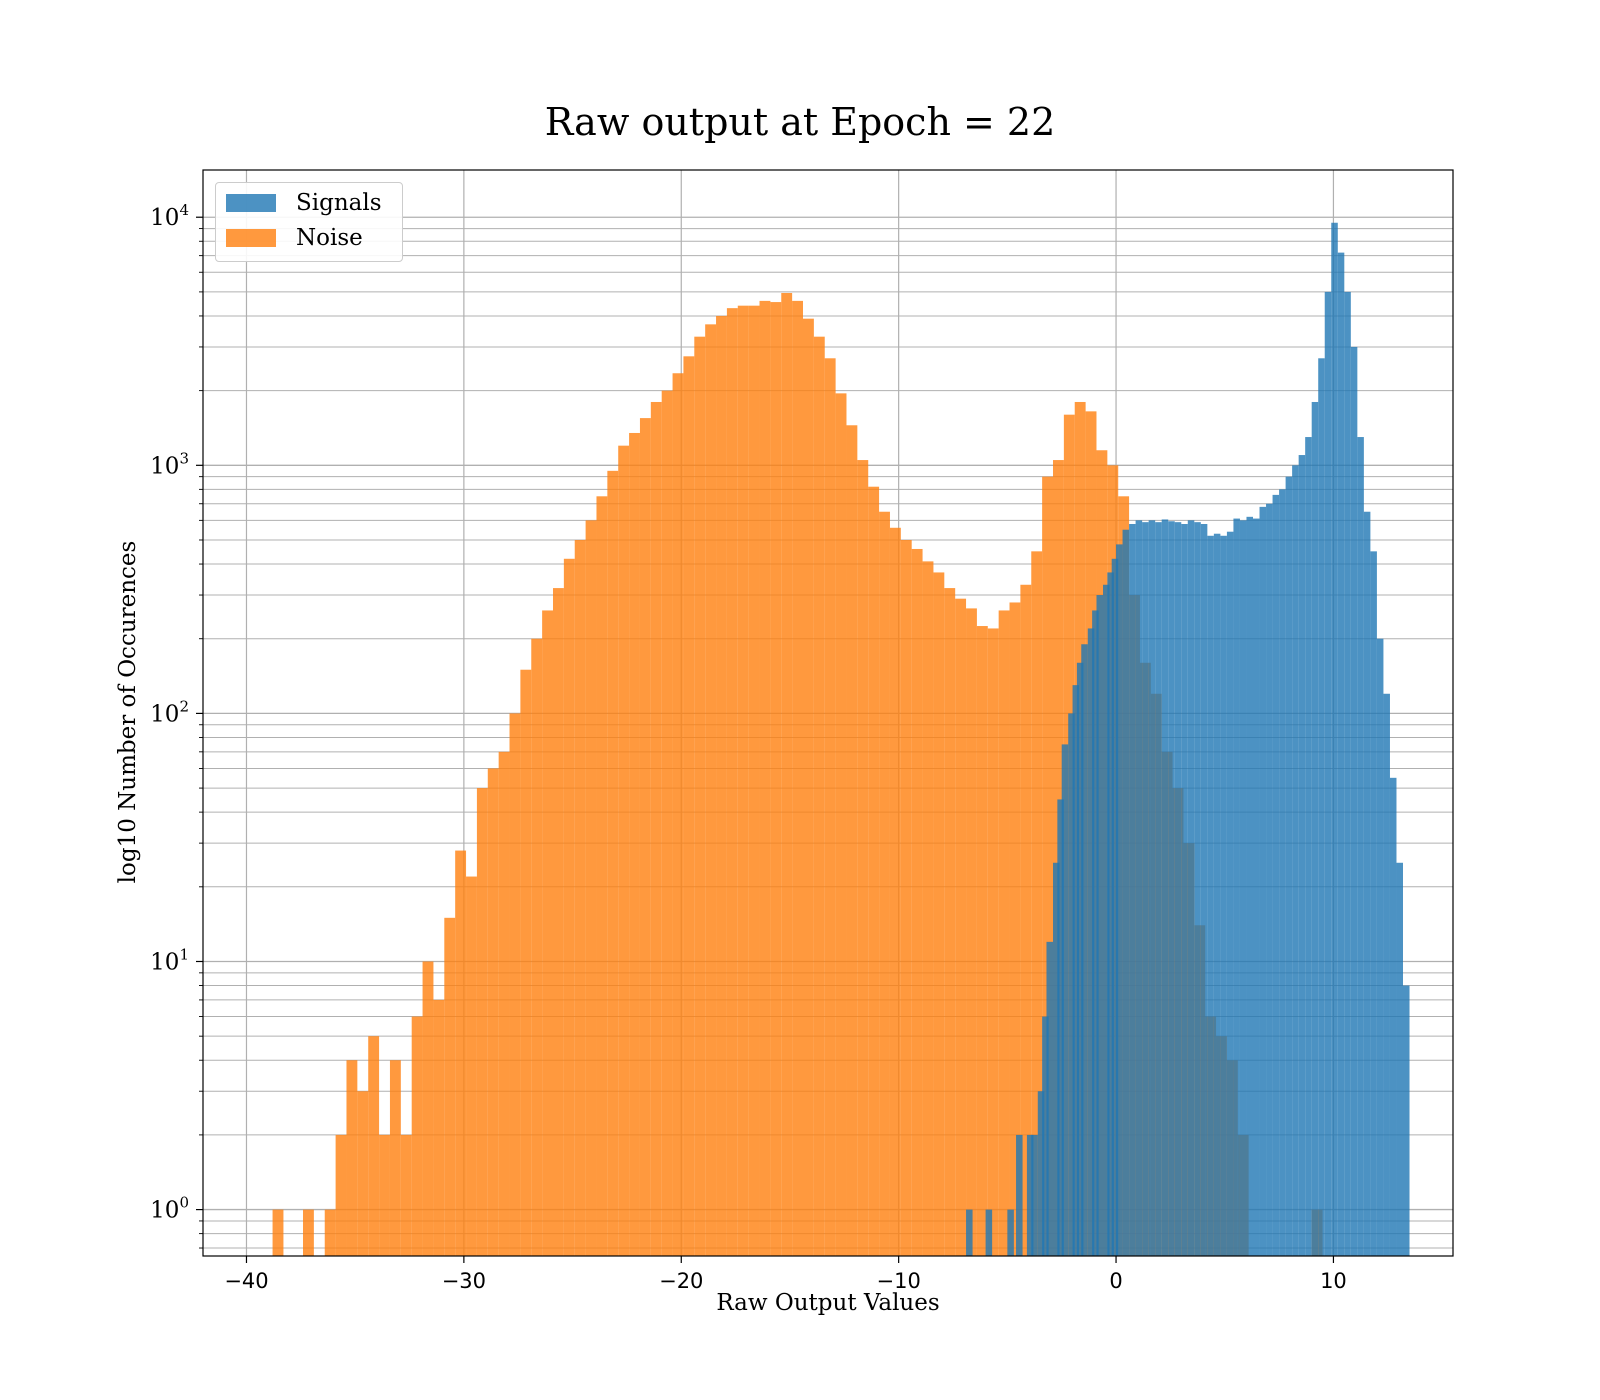  I want to click on x-tick-label: −30, so click(464, 1281).